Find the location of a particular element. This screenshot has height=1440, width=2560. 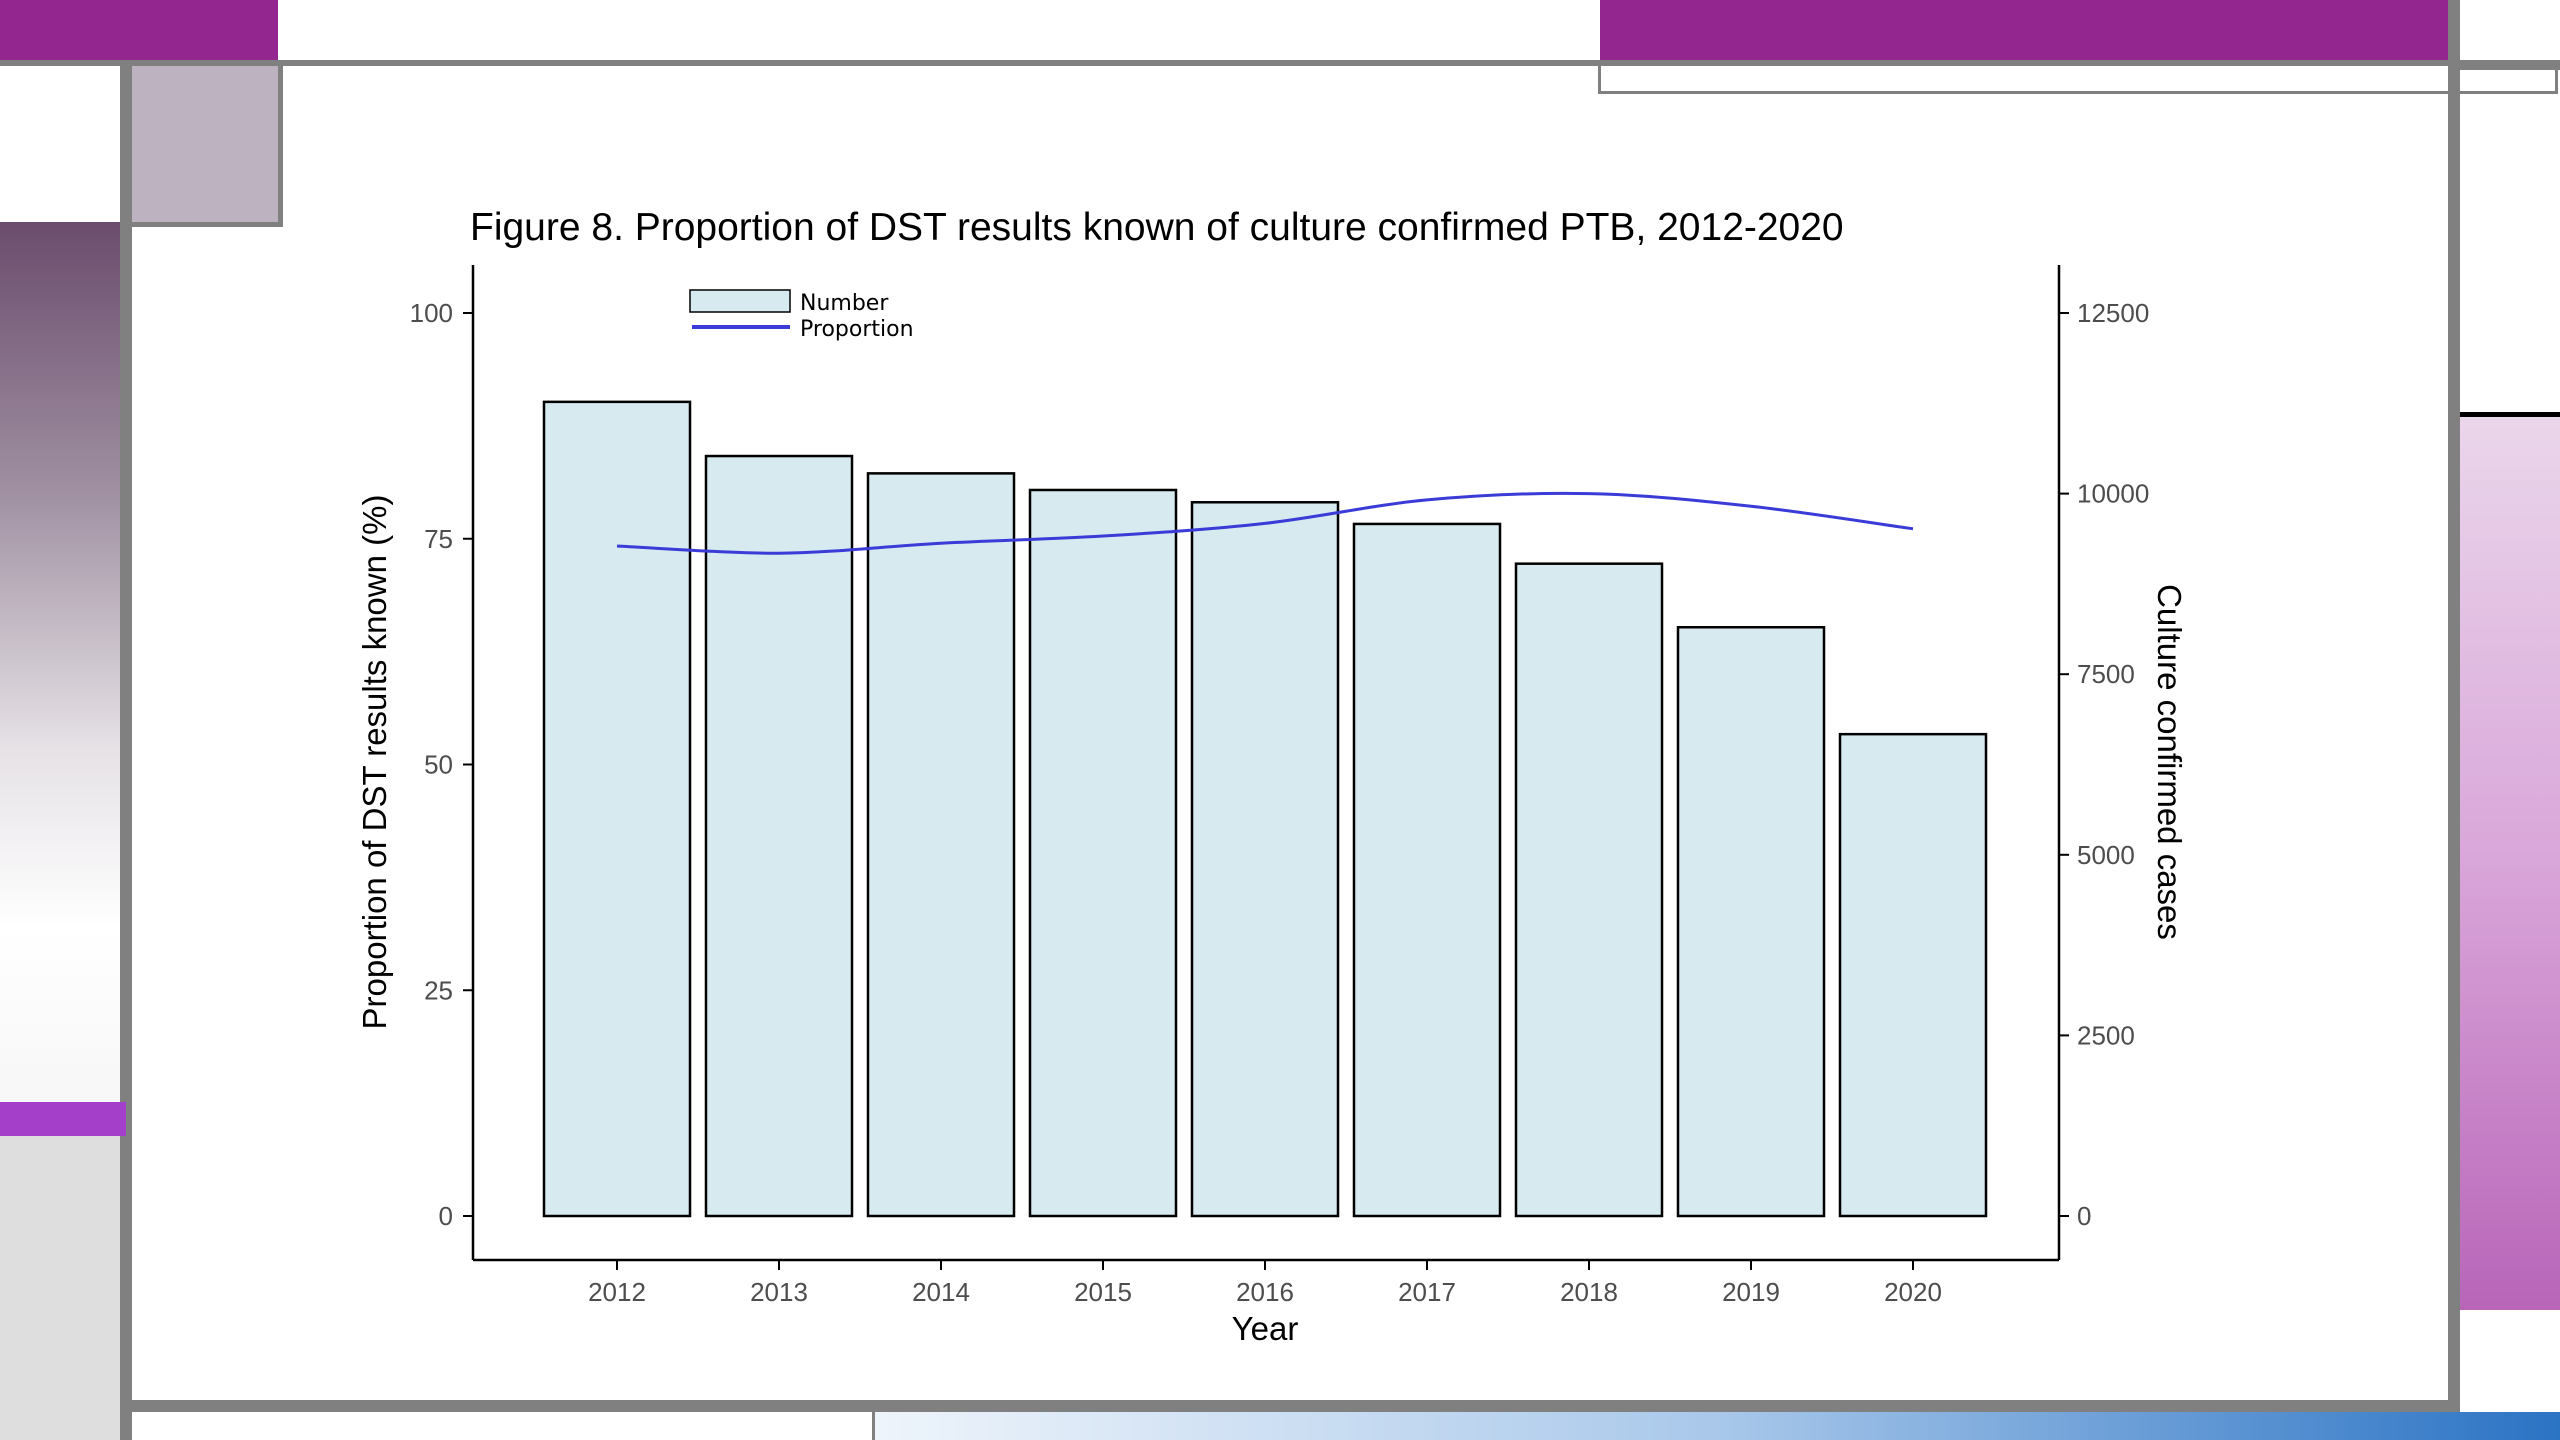

y2-axis-title: Culture confirmed cases is located at coordinates (2169, 762).